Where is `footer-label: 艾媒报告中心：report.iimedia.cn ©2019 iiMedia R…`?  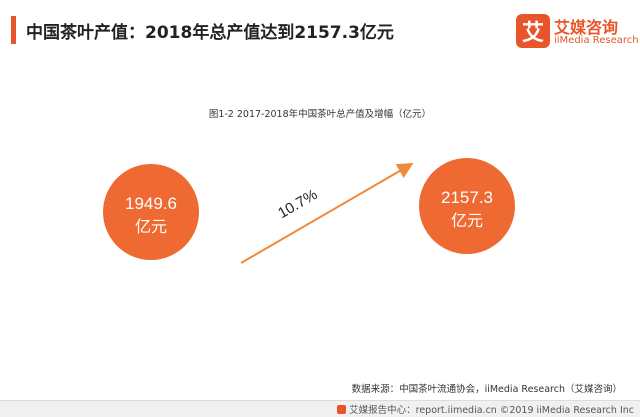
footer-label: 艾媒报告中心：report.iimedia.cn ©2019 iiMedia R… is located at coordinates (491, 410).